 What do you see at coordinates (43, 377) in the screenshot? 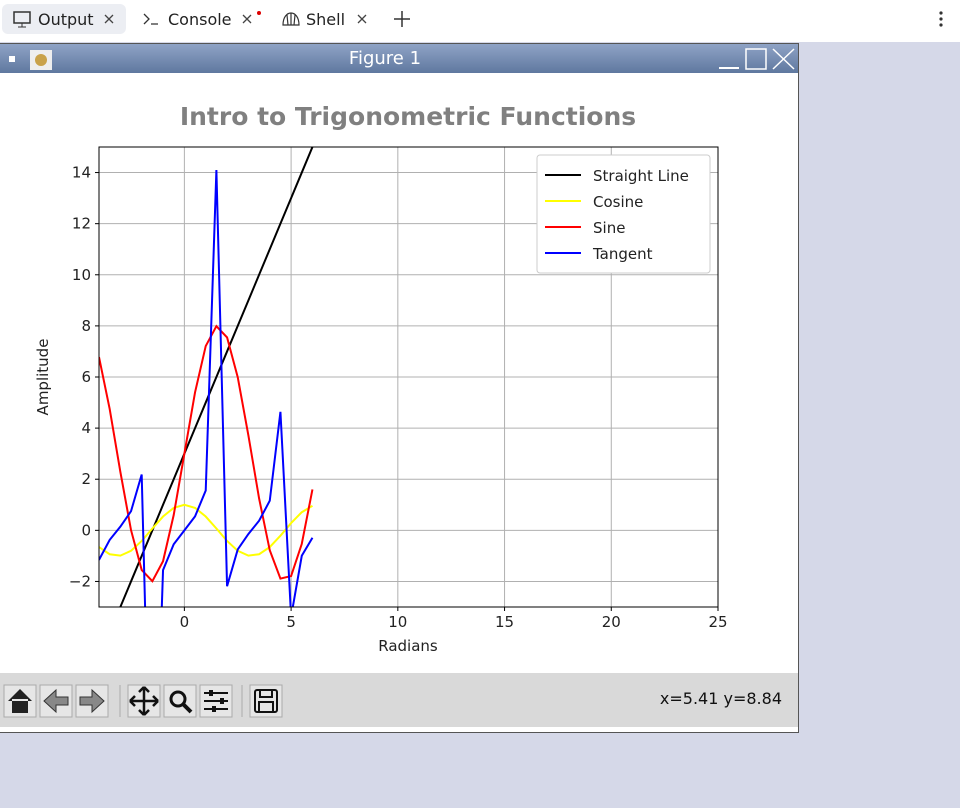
I see `y-axis-label: Amplitude` at bounding box center [43, 377].